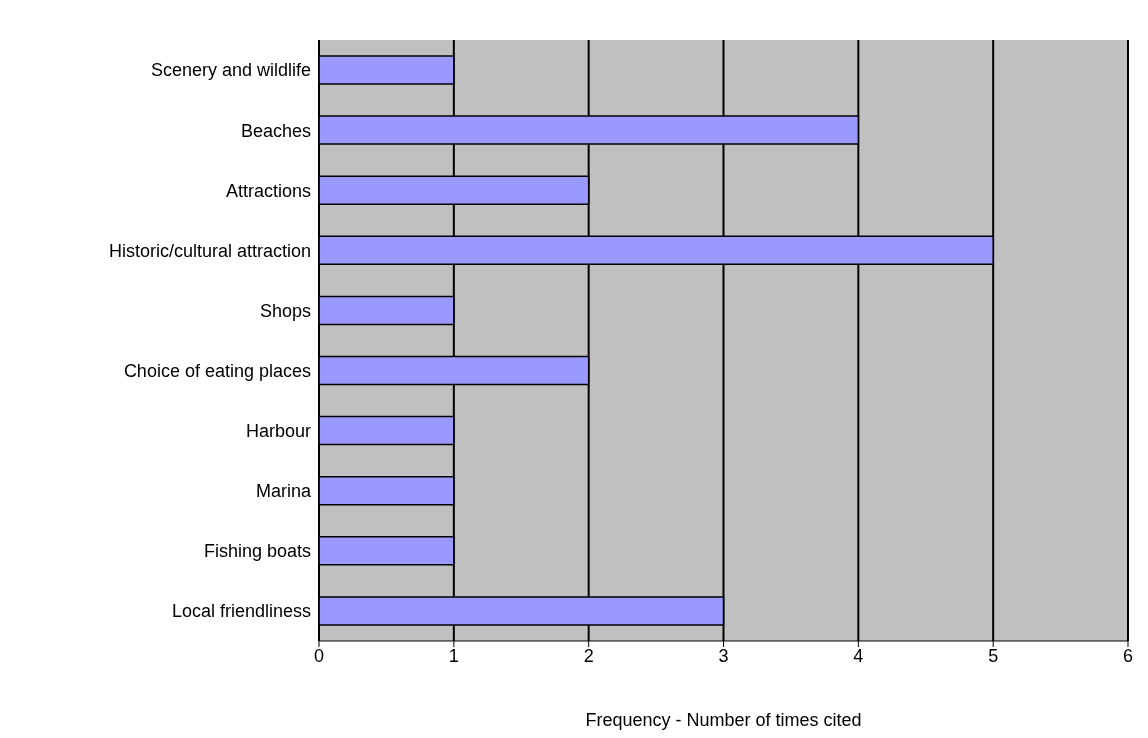  I want to click on y-tick-label: Beaches, so click(275, 130).